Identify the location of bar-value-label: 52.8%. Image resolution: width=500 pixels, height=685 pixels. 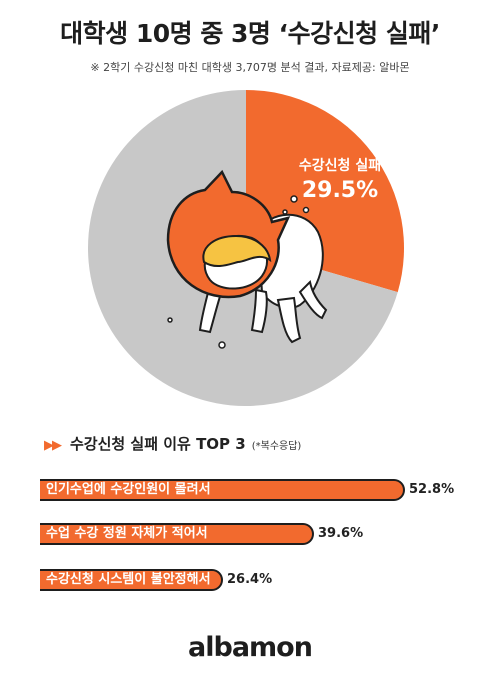
(432, 489).